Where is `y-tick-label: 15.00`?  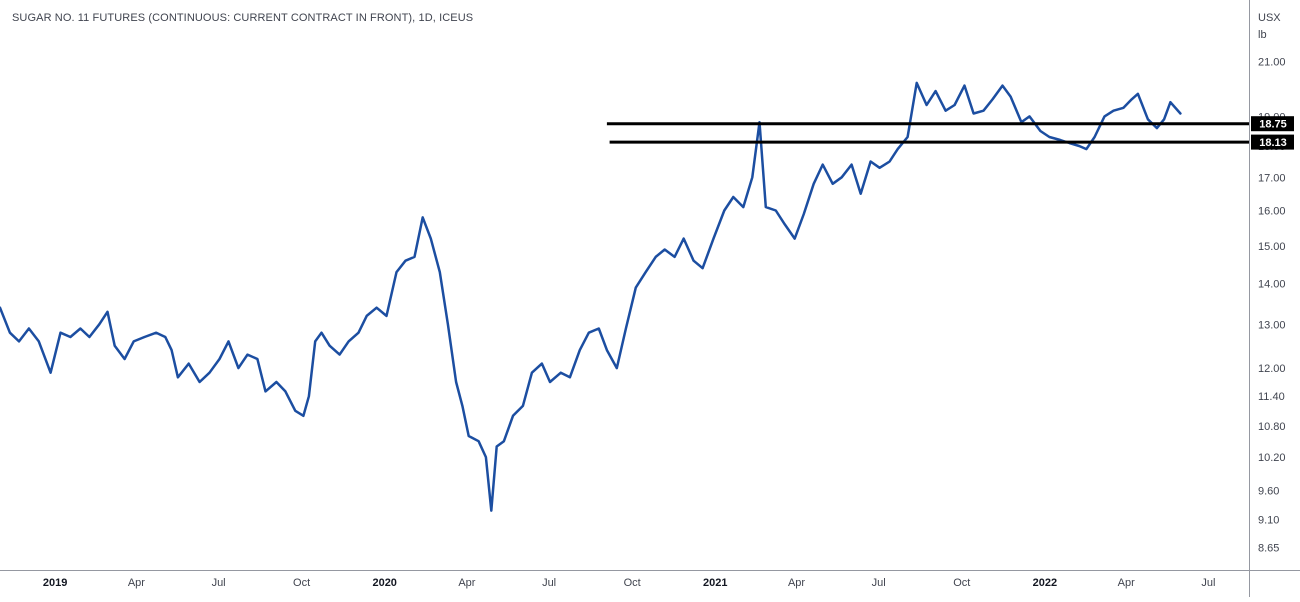 y-tick-label: 15.00 is located at coordinates (1272, 247).